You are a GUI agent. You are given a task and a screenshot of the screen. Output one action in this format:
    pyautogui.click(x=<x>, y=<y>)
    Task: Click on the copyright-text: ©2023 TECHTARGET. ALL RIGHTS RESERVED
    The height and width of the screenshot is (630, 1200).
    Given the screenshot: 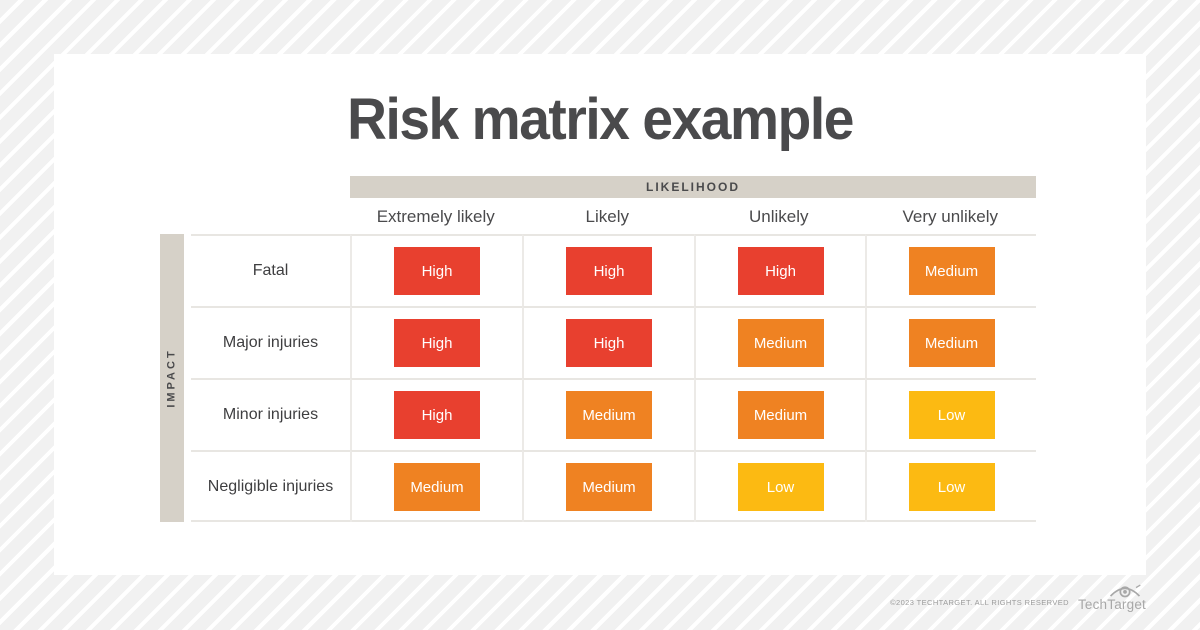 What is the action you would take?
    pyautogui.click(x=979, y=602)
    